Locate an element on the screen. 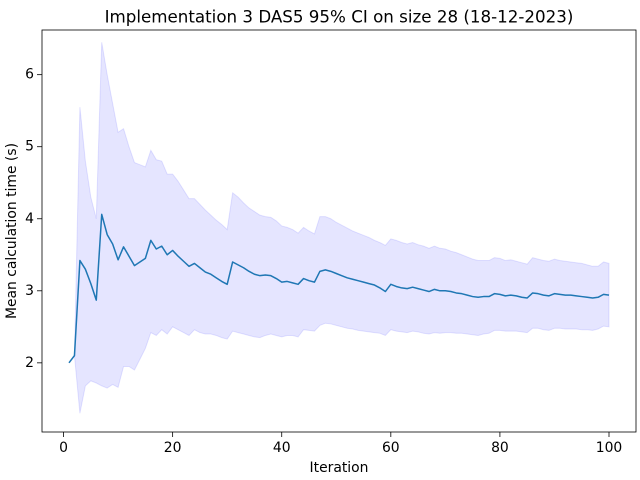 This screenshot has width=640, height=480. x-tick-label: 40 is located at coordinates (282, 448).